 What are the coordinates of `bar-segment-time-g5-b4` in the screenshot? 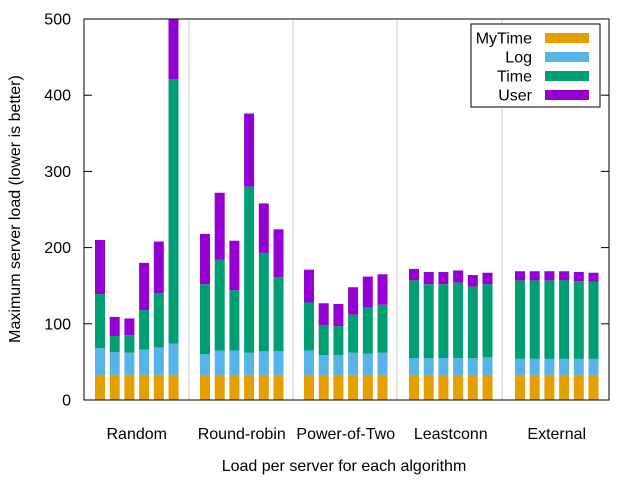 It's located at (564, 319).